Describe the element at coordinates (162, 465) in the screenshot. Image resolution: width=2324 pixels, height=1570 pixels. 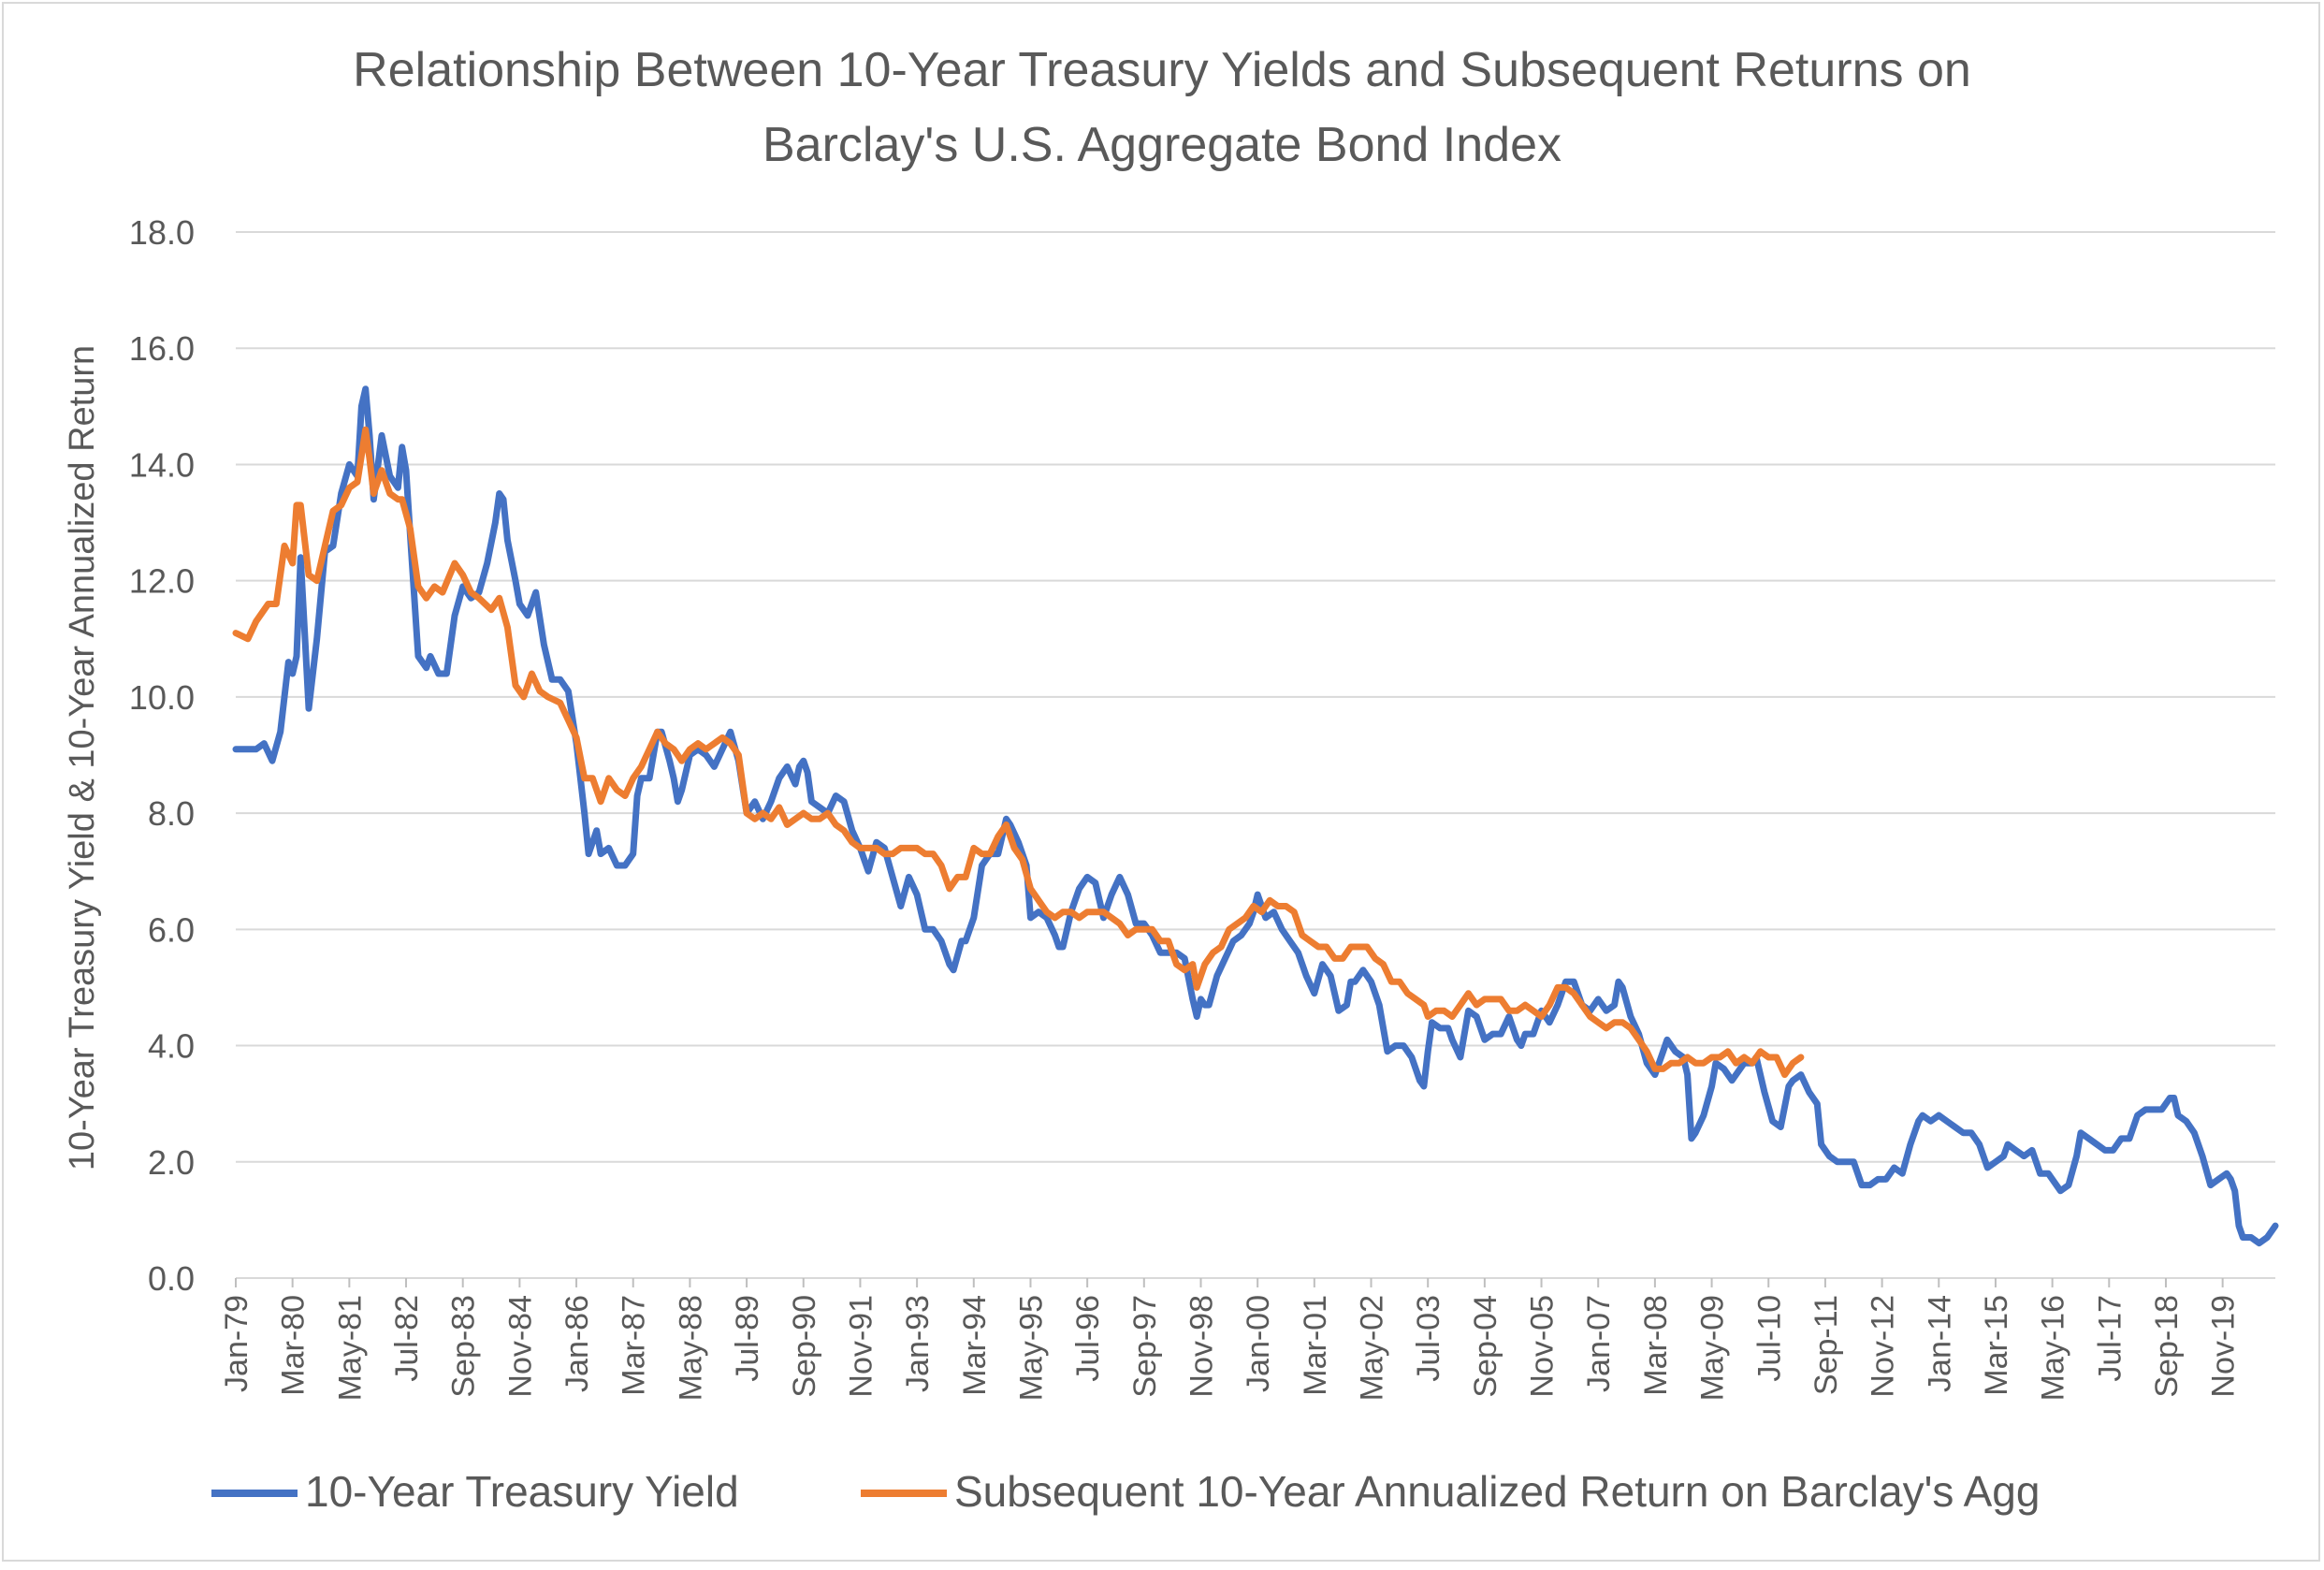
I see `y-tick-label: 14.0` at that location.